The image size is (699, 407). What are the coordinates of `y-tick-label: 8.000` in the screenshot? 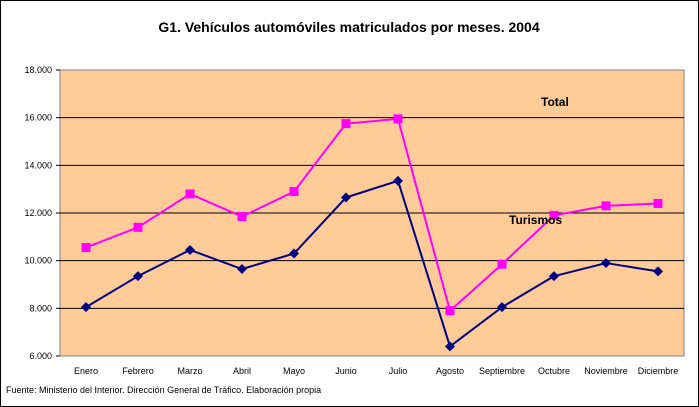 It's located at (40, 308).